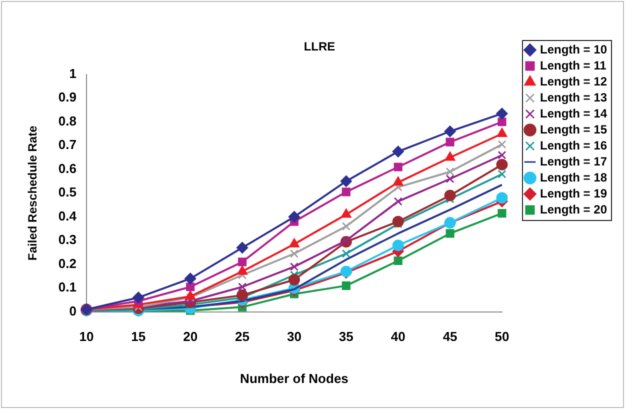 The height and width of the screenshot is (411, 627). What do you see at coordinates (450, 336) in the screenshot?
I see `x-tick-label: 45` at bounding box center [450, 336].